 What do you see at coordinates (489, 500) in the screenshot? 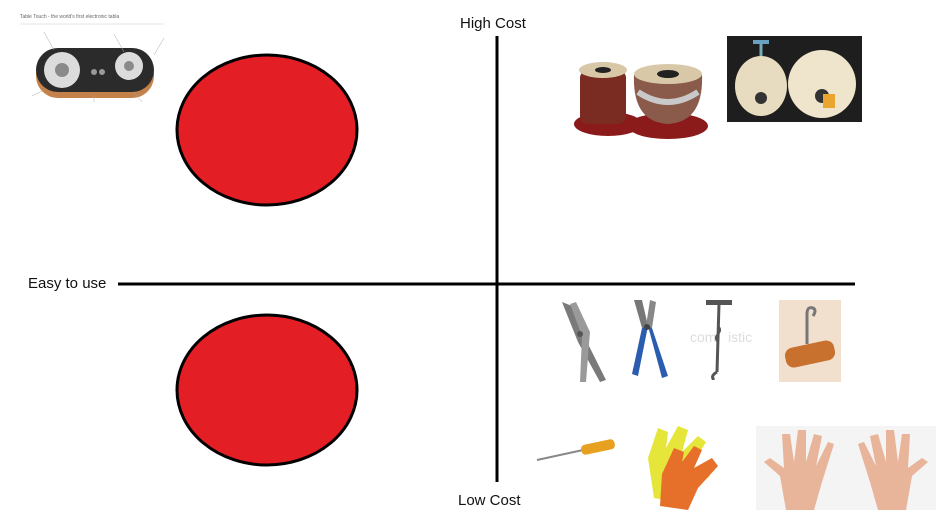
I see `low-cost-label: Low Cost` at bounding box center [489, 500].